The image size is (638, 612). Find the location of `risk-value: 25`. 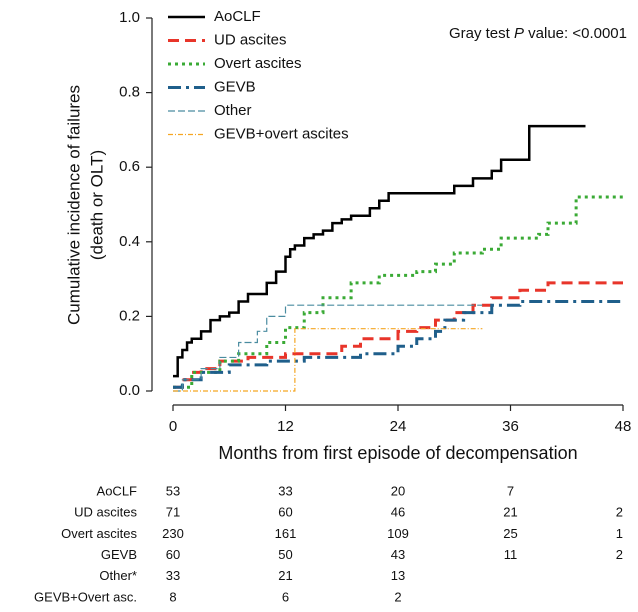

risk-value: 25 is located at coordinates (510, 533).